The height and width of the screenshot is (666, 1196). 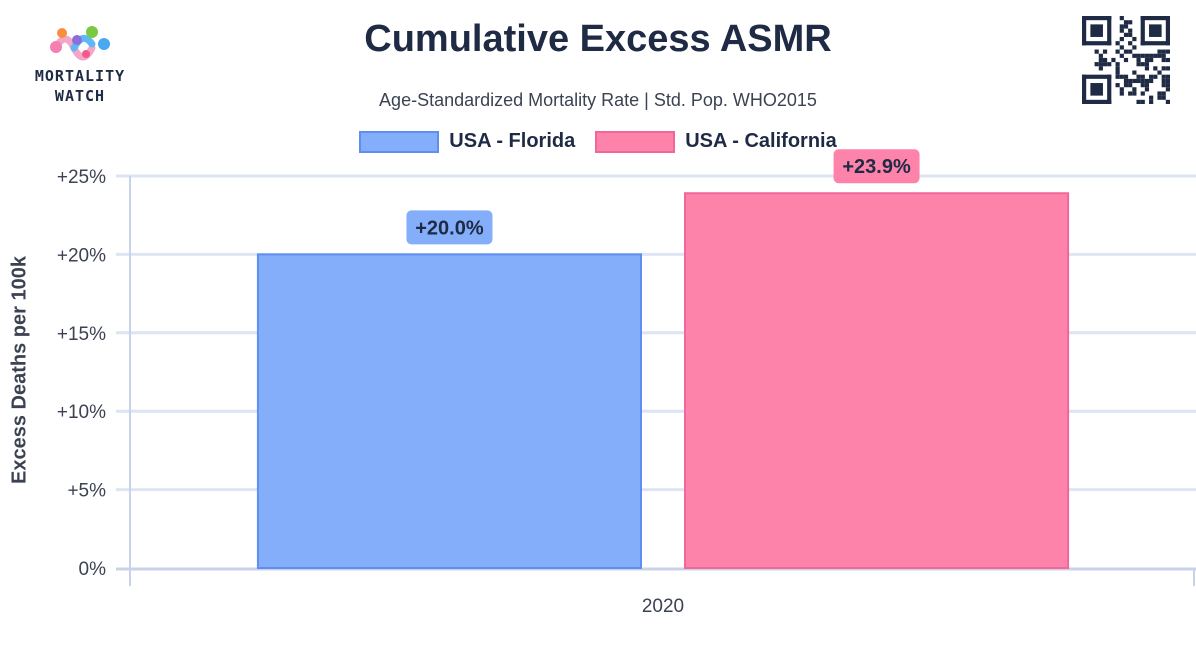 What do you see at coordinates (399, 141) in the screenshot?
I see `legend-swatch-florida` at bounding box center [399, 141].